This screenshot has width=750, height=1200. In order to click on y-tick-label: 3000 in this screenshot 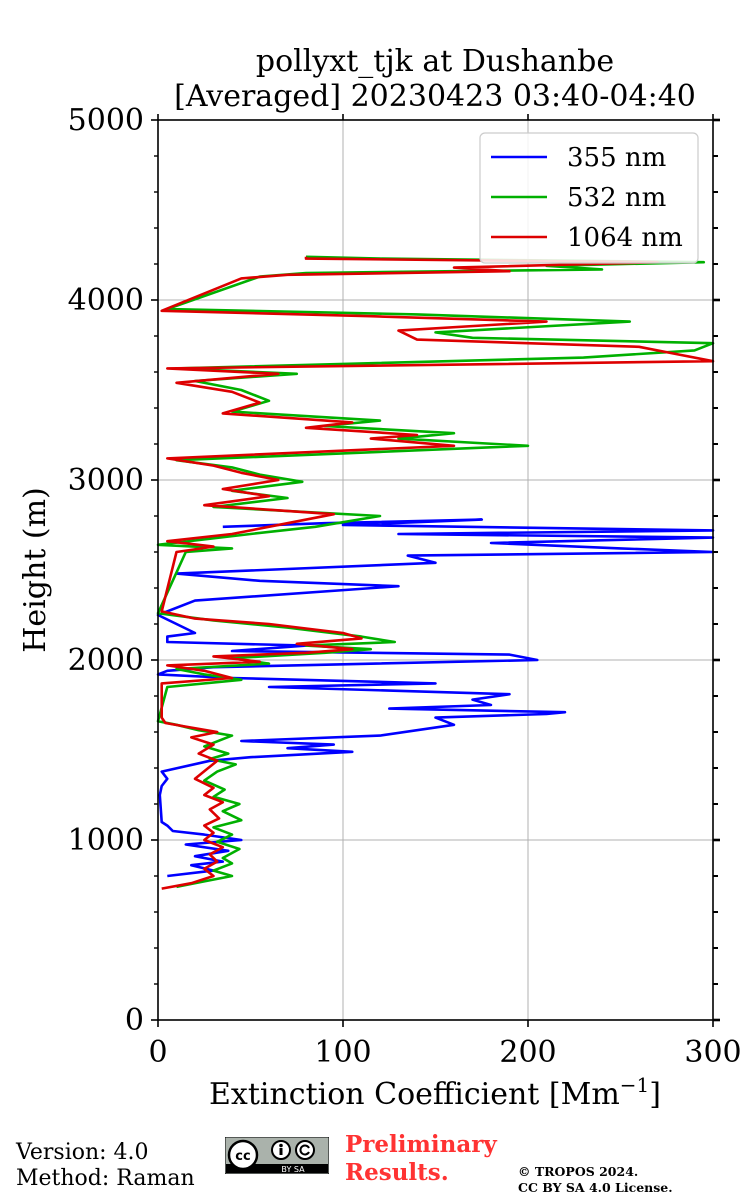, I will do `click(106, 480)`.